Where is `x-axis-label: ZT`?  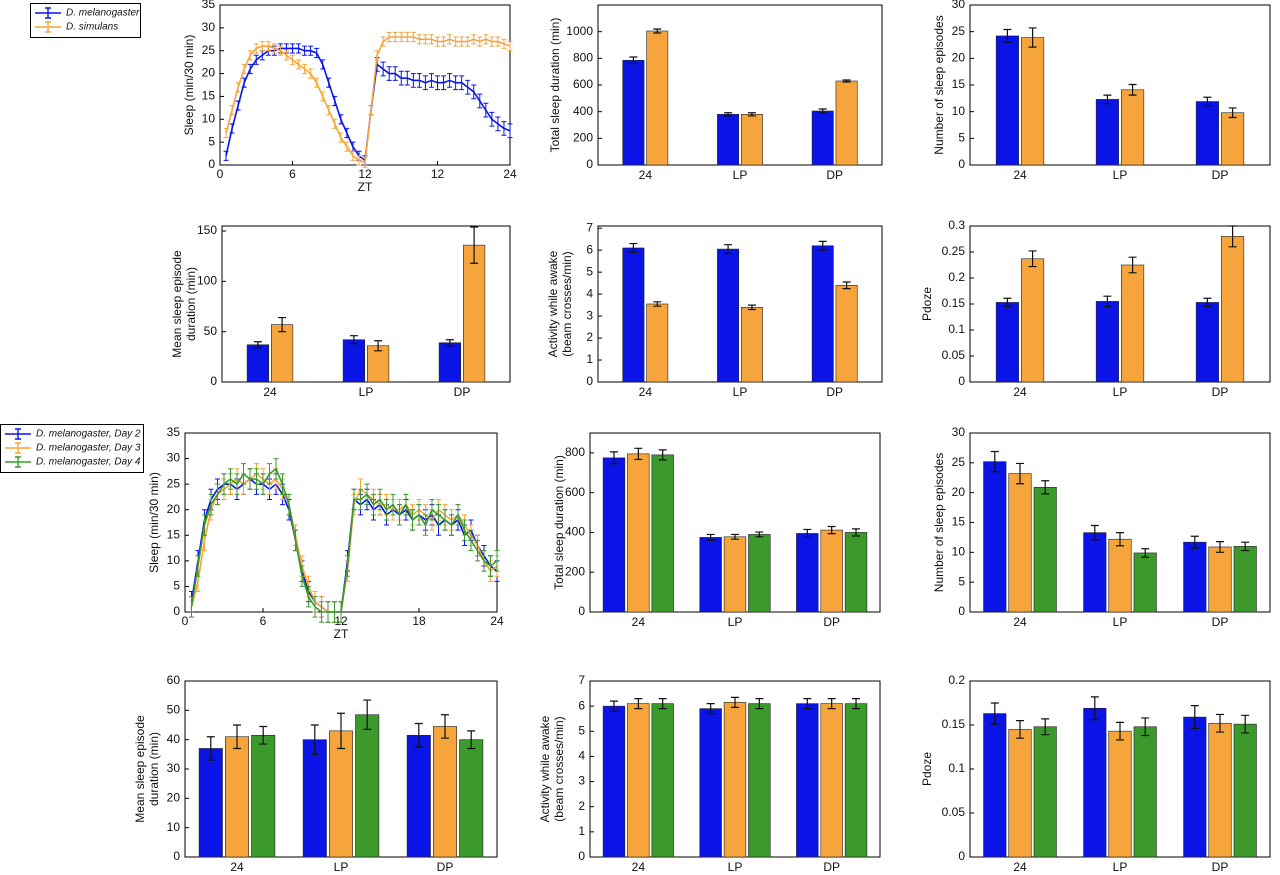 x-axis-label: ZT is located at coordinates (365, 187).